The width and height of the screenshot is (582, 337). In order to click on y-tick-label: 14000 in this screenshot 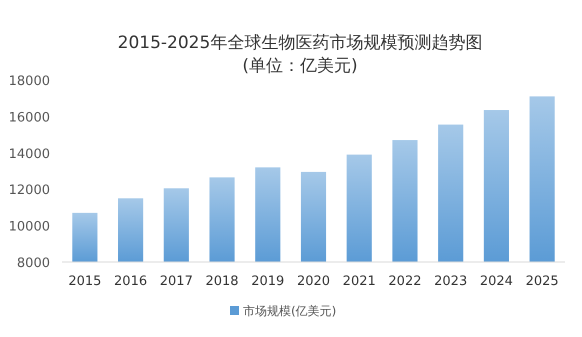, I will do `click(29, 154)`.